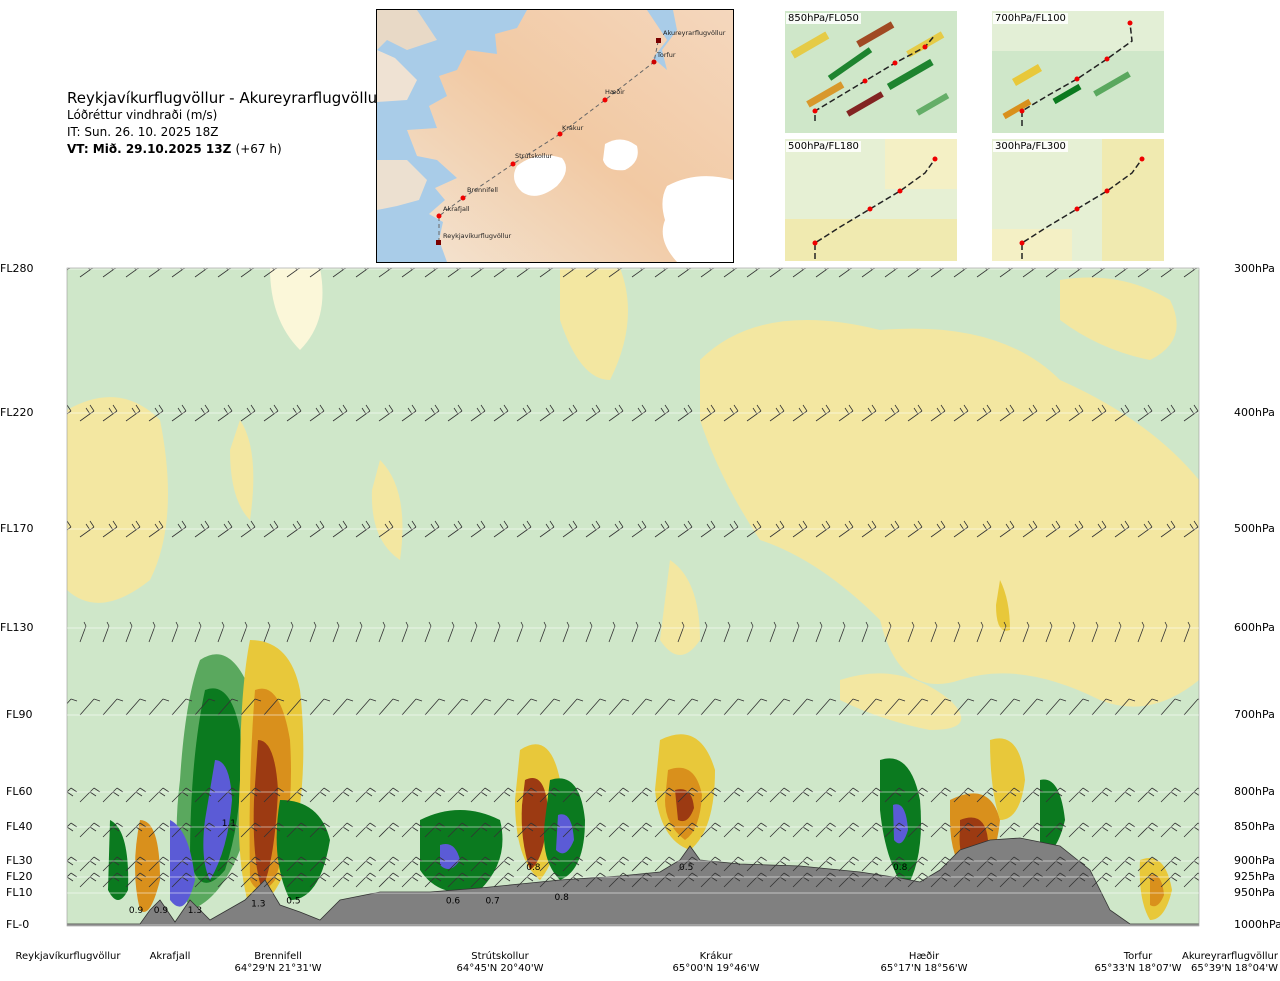  Describe the element at coordinates (666, 55) in the screenshot. I see `map-label-1: Torfur` at that location.